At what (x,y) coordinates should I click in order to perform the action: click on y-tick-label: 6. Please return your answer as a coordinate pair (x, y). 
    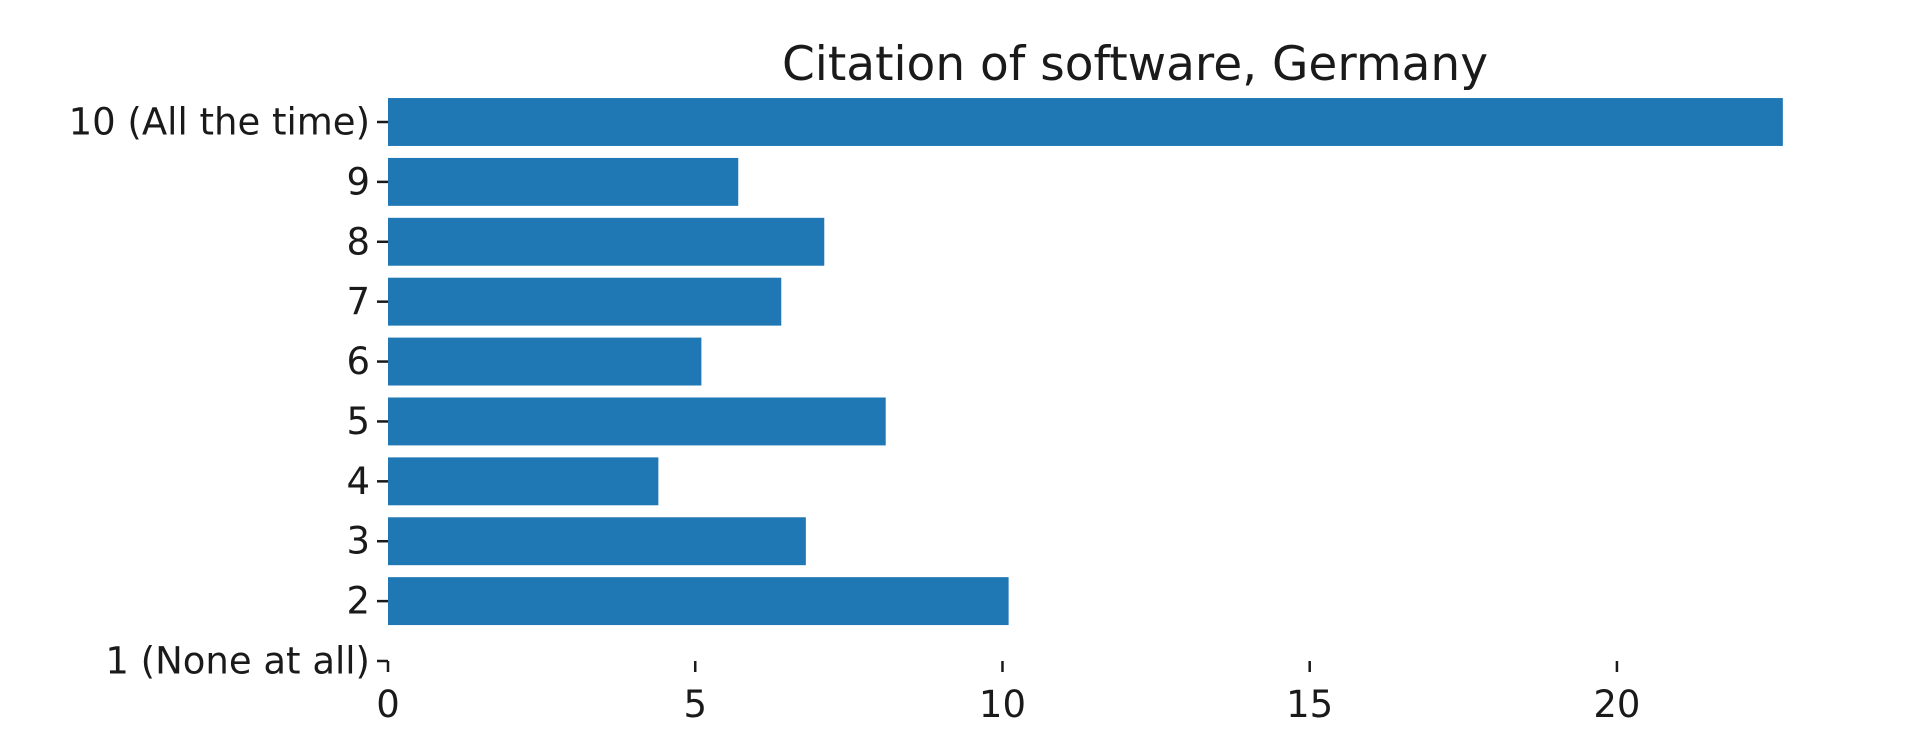
    Looking at the image, I should click on (358, 361).